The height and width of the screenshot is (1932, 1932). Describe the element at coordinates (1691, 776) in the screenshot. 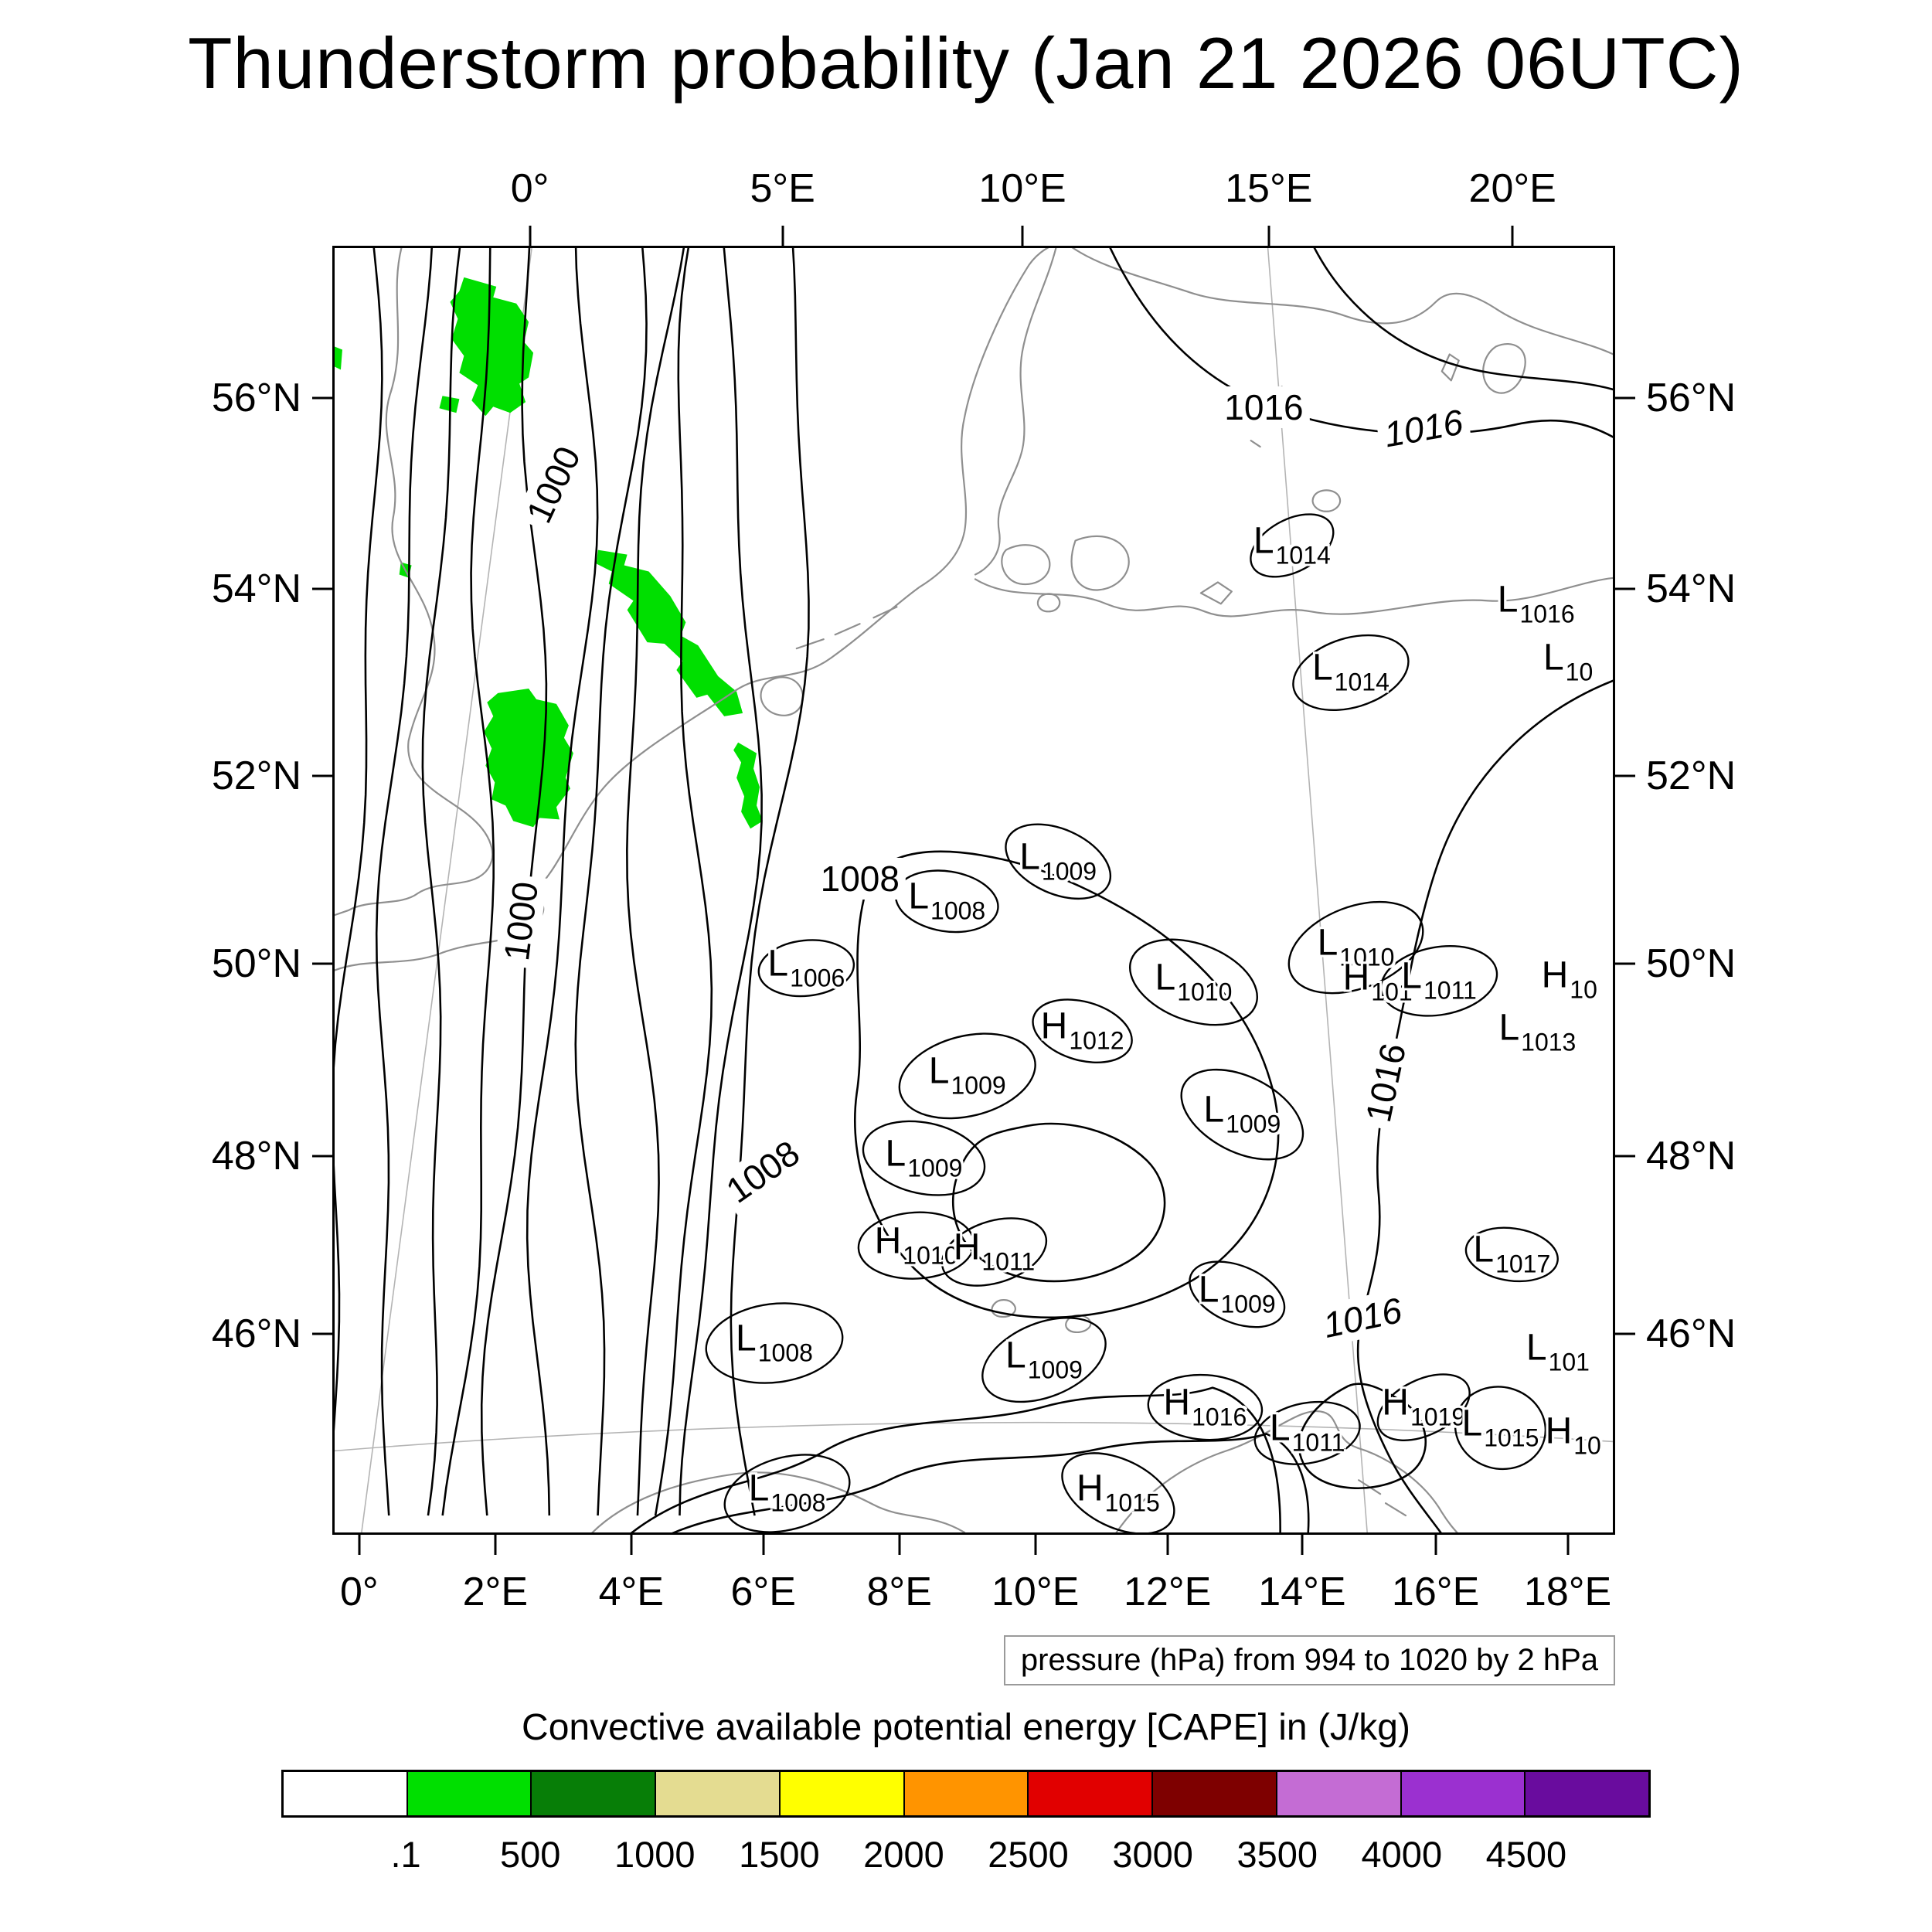

I see `axis-label-right: 52°N` at that location.